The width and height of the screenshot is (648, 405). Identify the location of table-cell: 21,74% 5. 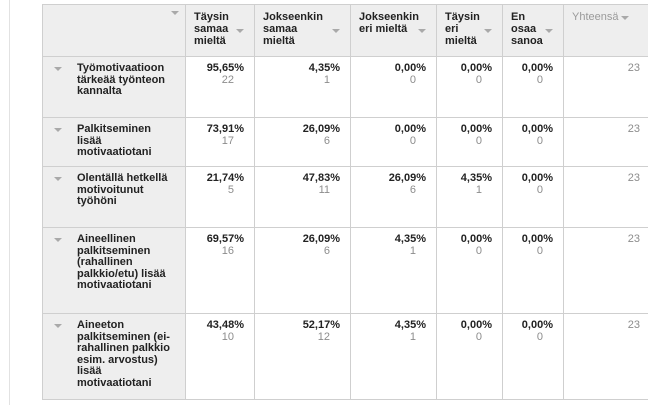
(220, 197).